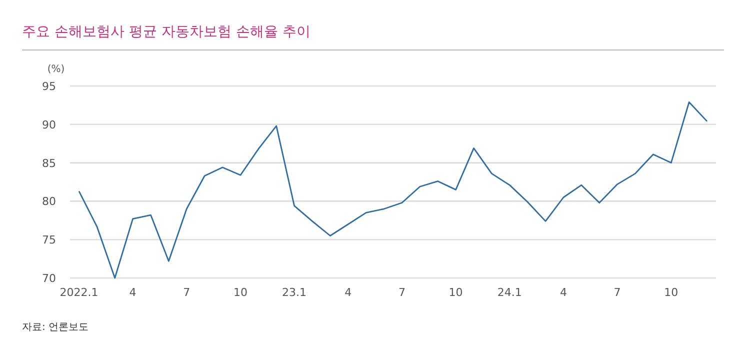  What do you see at coordinates (49, 125) in the screenshot?
I see `y-tick-label: 90` at bounding box center [49, 125].